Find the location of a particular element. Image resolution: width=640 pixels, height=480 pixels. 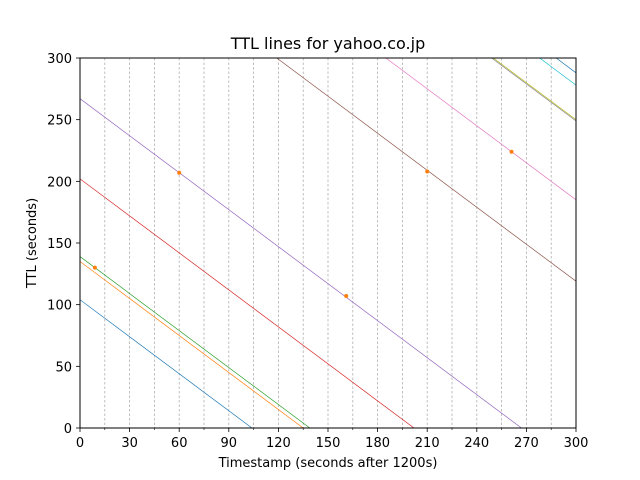

x-tick-label: 90 is located at coordinates (229, 443).